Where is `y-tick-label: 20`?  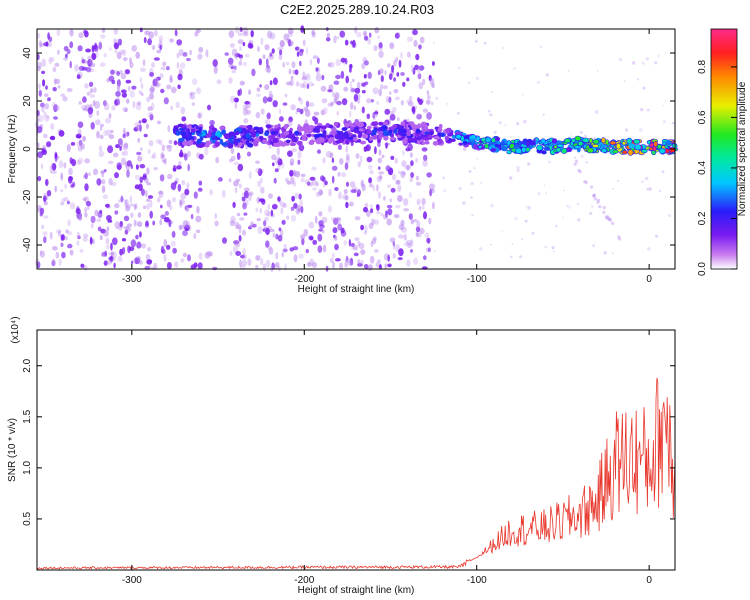 y-tick-label: 20 is located at coordinates (27, 101).